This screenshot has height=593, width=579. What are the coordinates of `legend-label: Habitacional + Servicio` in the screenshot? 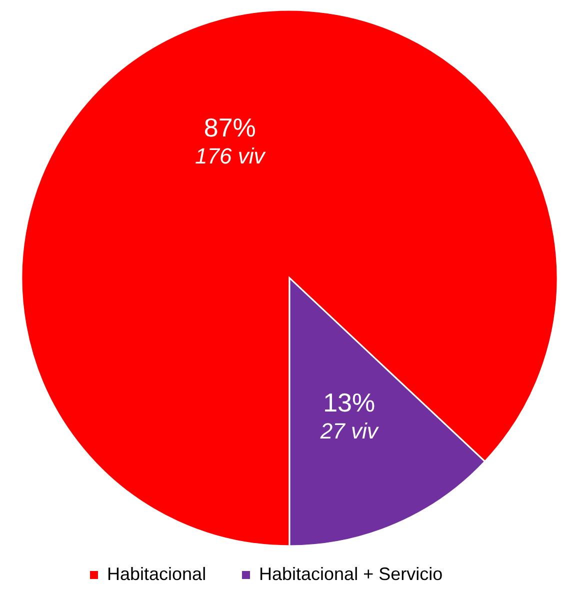 It's located at (351, 574).